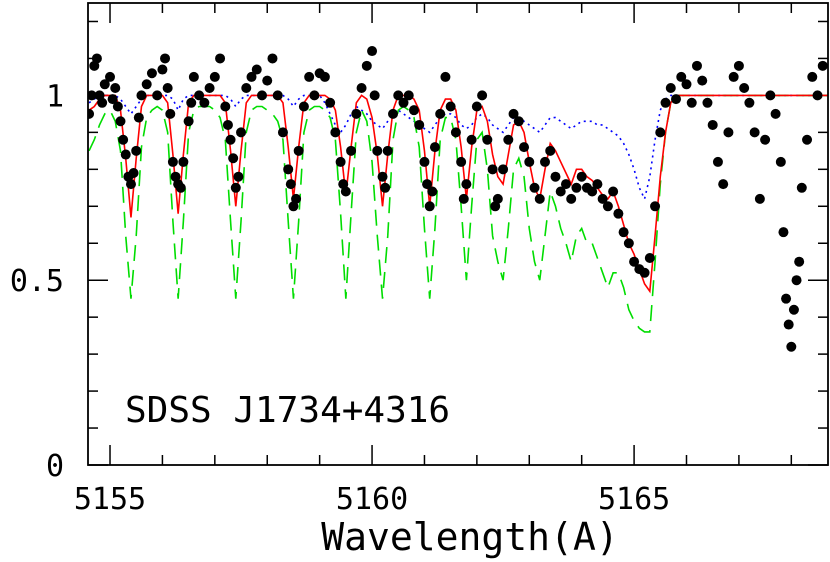 This screenshot has width=830, height=562. I want to click on y-tick-label: 0, so click(55, 466).